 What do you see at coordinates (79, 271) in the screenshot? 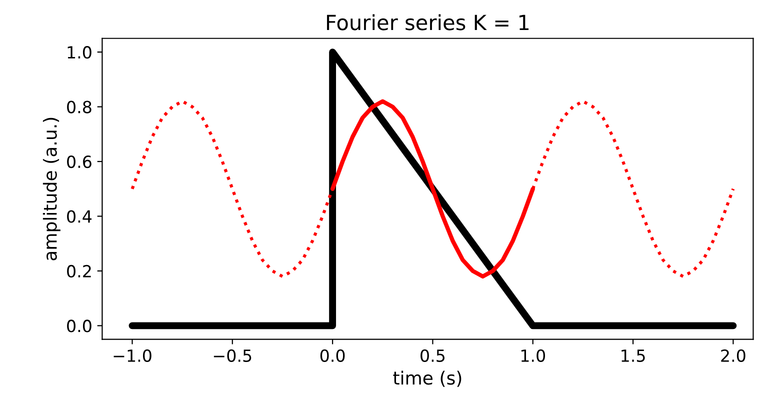
I see `y-tick-label: 0.2` at bounding box center [79, 271].